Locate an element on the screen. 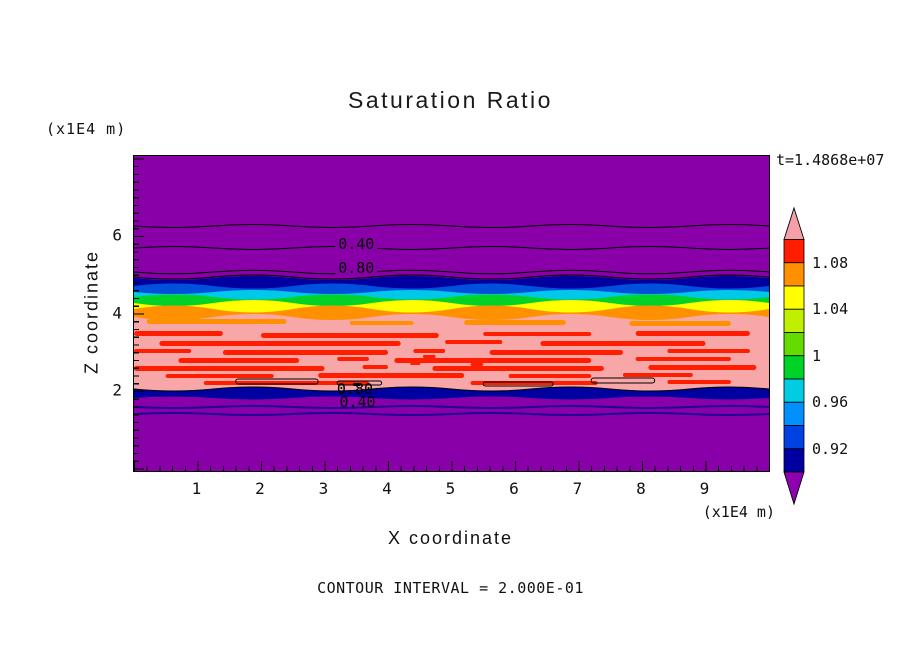  x-tick-label: 5 is located at coordinates (450, 488).